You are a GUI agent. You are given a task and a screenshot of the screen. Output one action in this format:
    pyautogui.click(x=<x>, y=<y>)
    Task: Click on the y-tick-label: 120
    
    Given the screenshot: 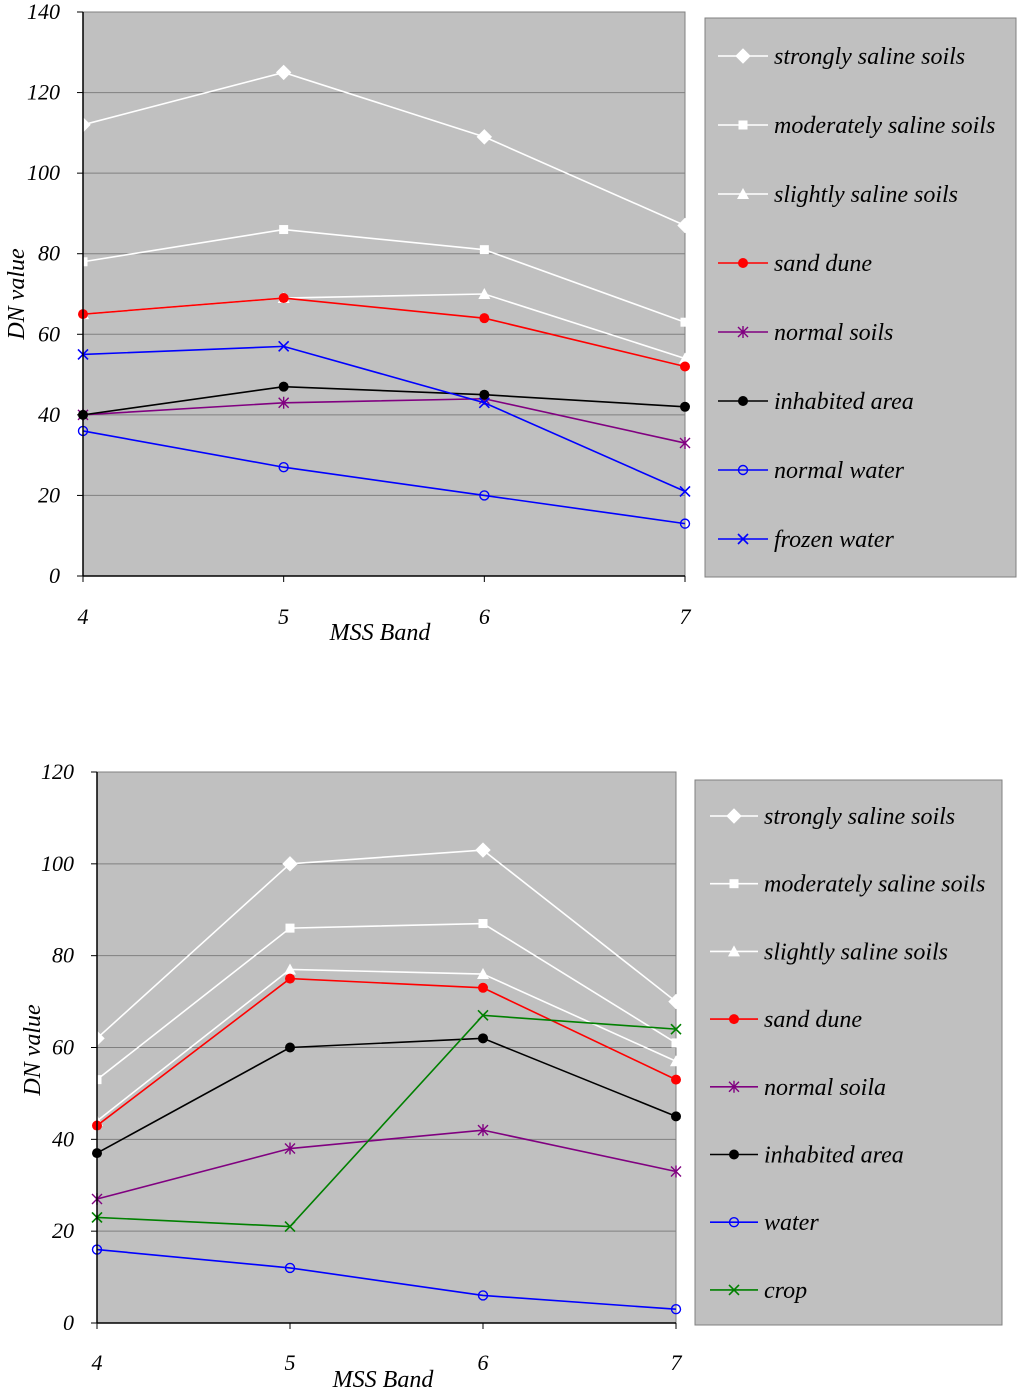 What is the action you would take?
    pyautogui.click(x=43, y=92)
    